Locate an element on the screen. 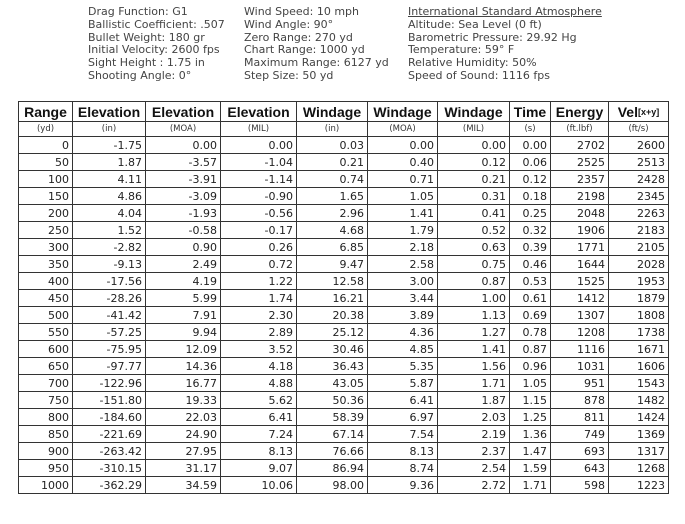  header-text: Vel is located at coordinates (627, 111).